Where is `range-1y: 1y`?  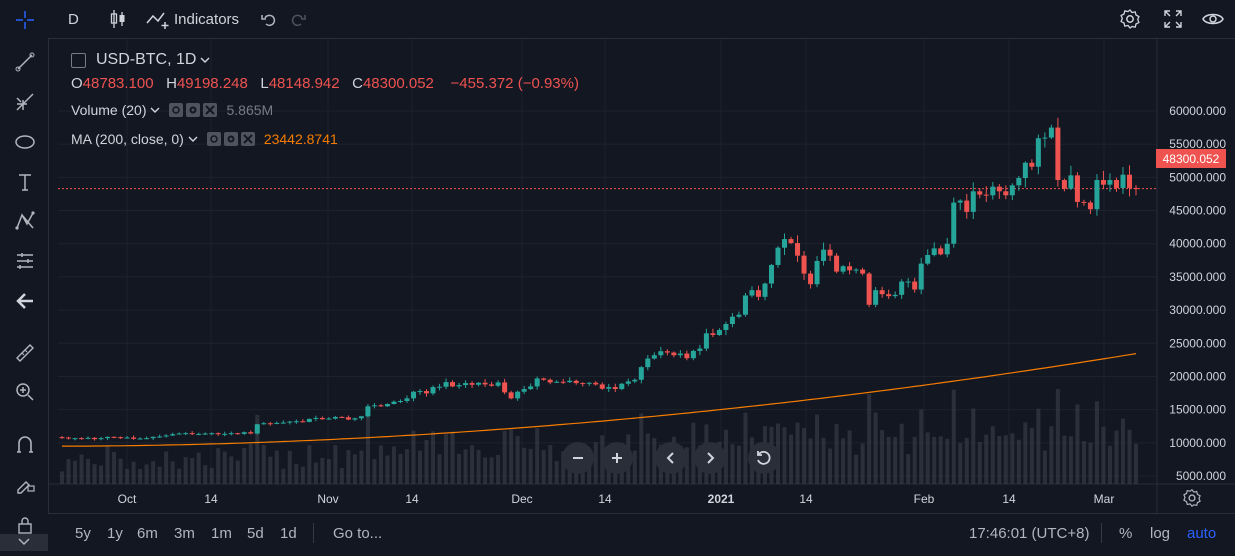 range-1y: 1y is located at coordinates (115, 533).